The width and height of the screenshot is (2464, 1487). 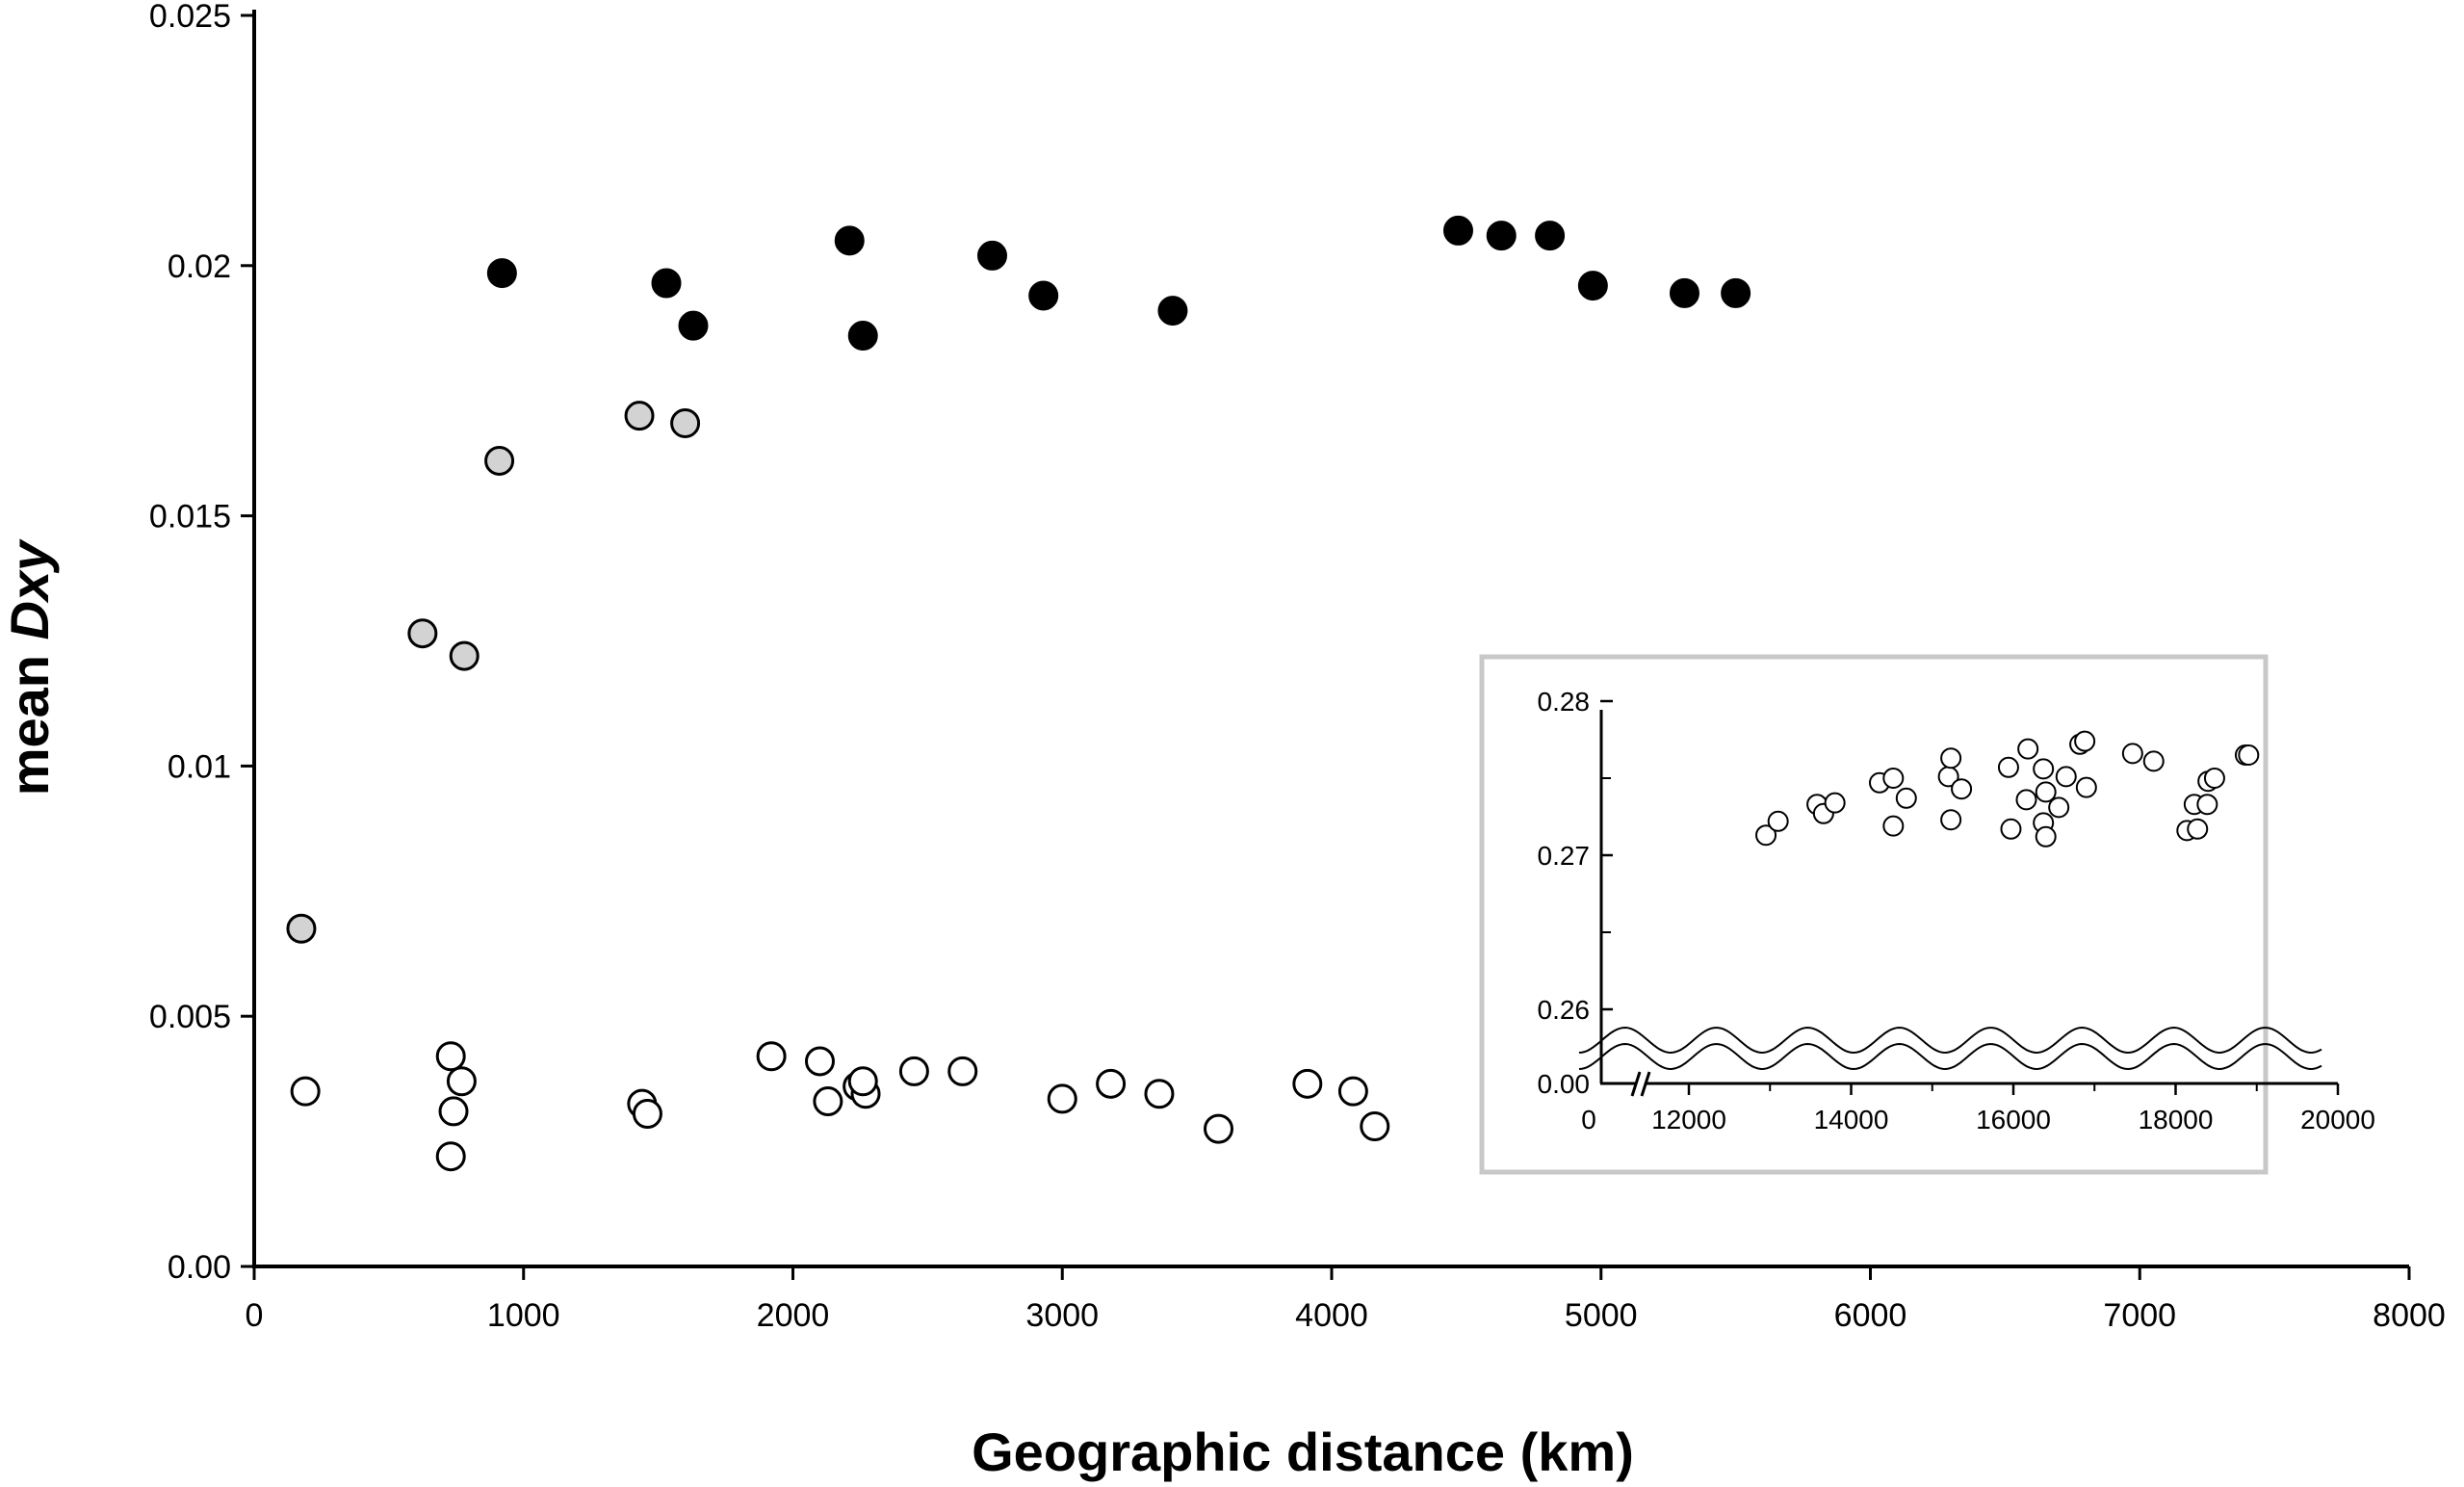 What do you see at coordinates (1950, 1040) in the screenshot?
I see `axis-break-wave` at bounding box center [1950, 1040].